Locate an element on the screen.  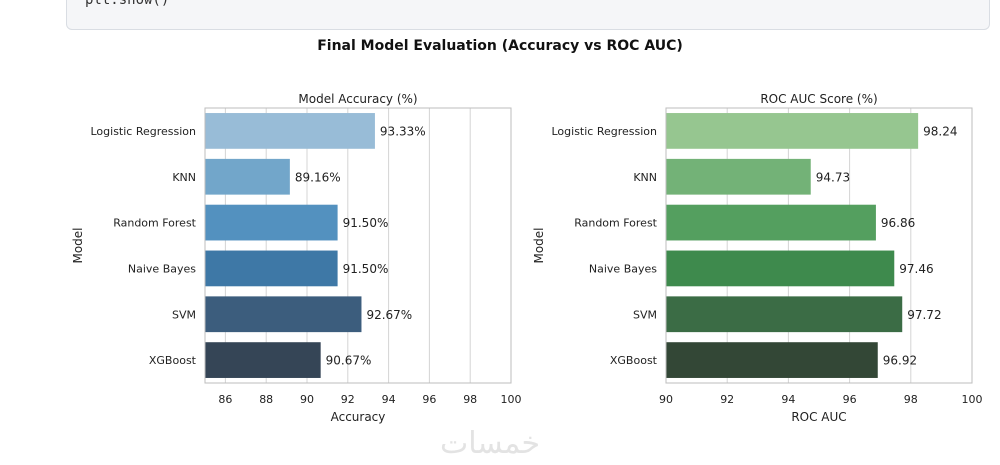
data-label: 97.46 is located at coordinates (916, 269).